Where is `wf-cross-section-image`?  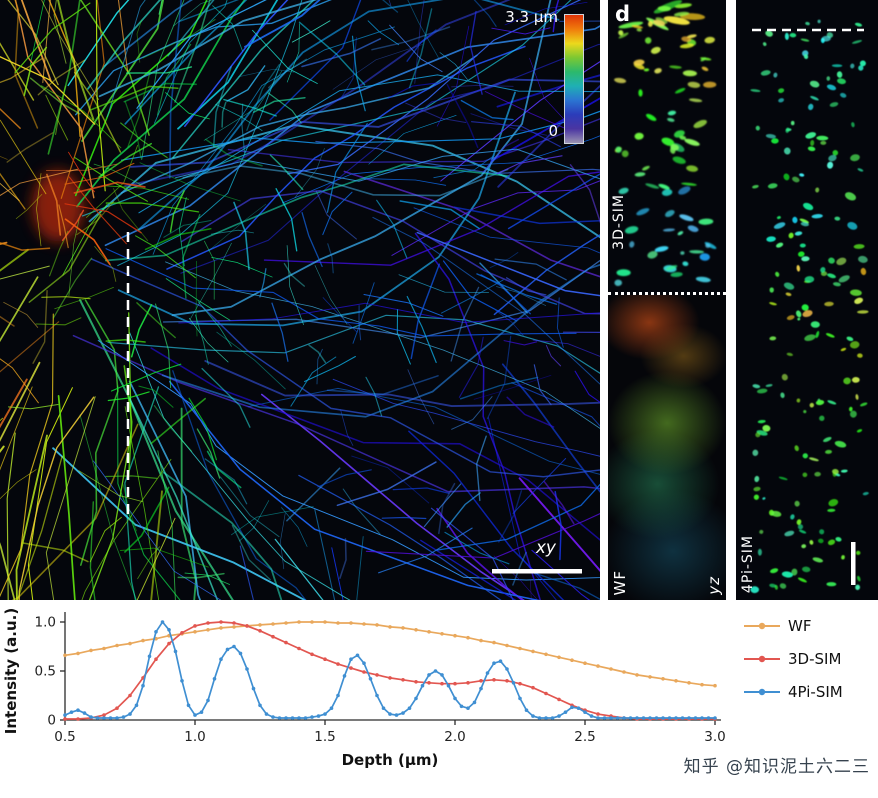
wf-cross-section-image is located at coordinates (667, 447).